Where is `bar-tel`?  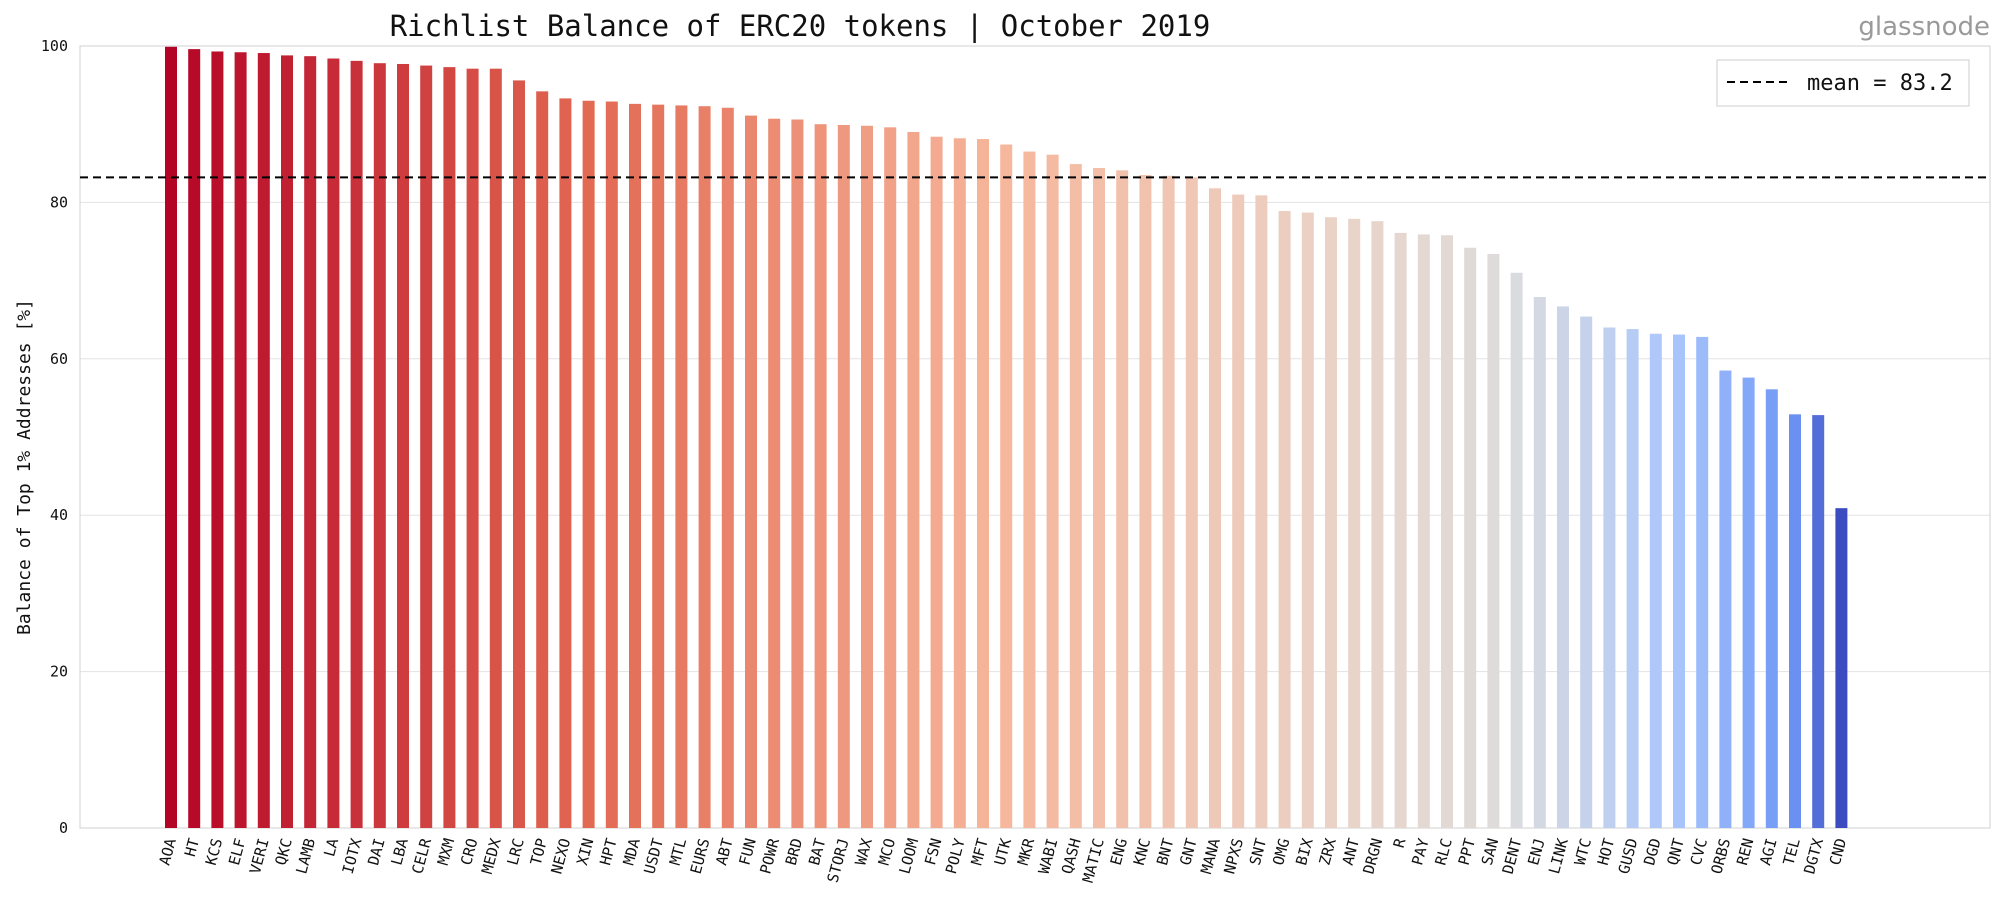 bar-tel is located at coordinates (1795, 621).